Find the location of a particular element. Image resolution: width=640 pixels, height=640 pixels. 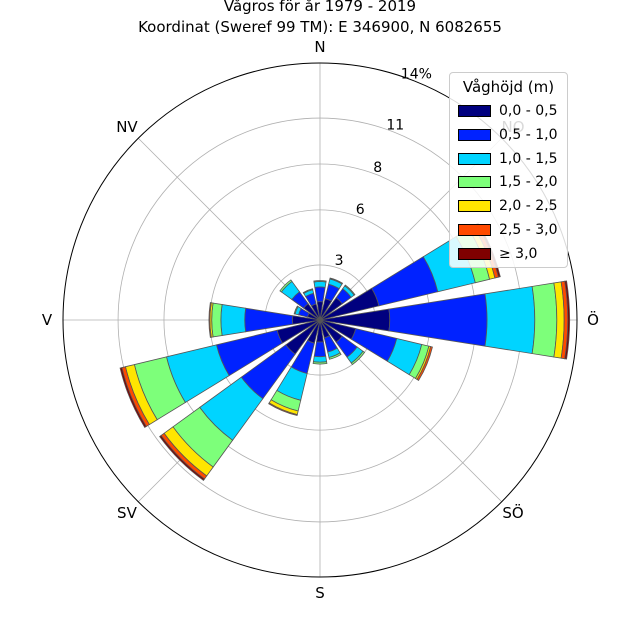

direction-label: V is located at coordinates (47, 320).